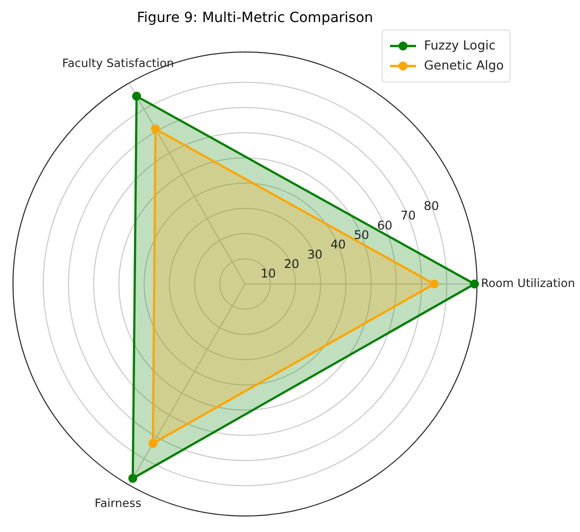 The width and height of the screenshot is (580, 532). Describe the element at coordinates (338, 245) in the screenshot. I see `y-tick-label: 40` at that location.